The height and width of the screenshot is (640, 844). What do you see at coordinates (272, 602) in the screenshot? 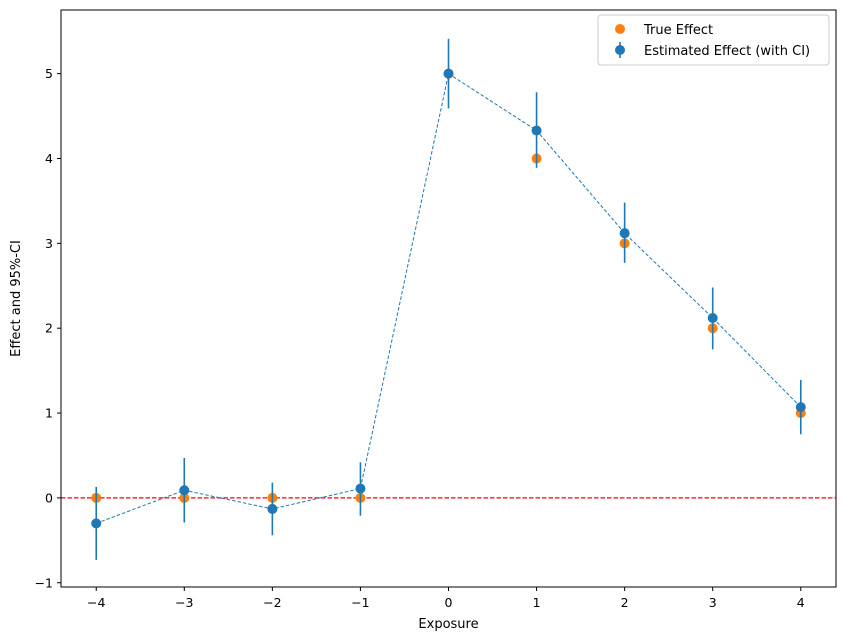
I see `x-tick-label: −2` at bounding box center [272, 602].